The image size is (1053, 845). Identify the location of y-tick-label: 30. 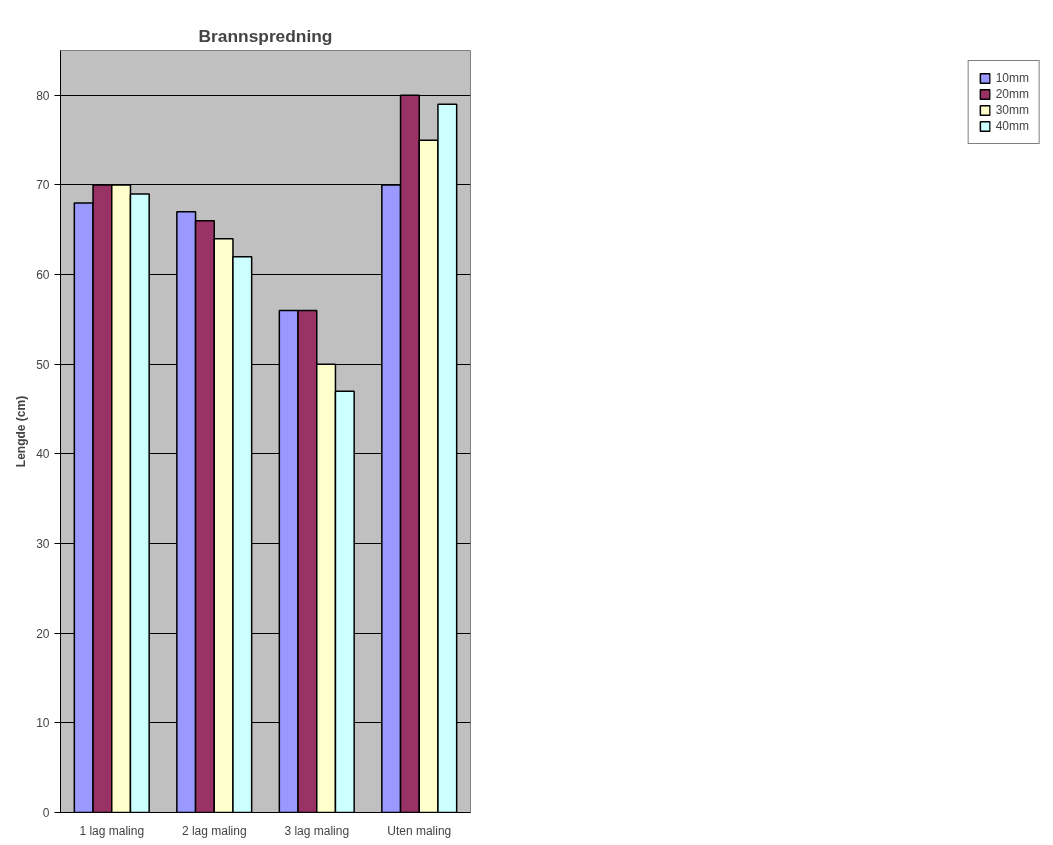
(43, 544).